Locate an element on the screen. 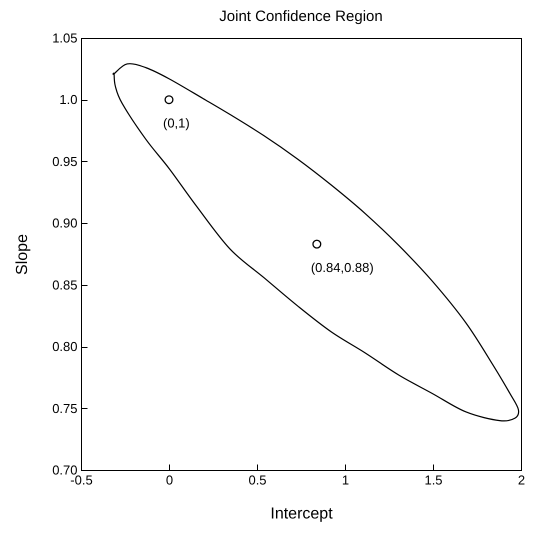  y-tick-label: 0.85 is located at coordinates (65, 284).